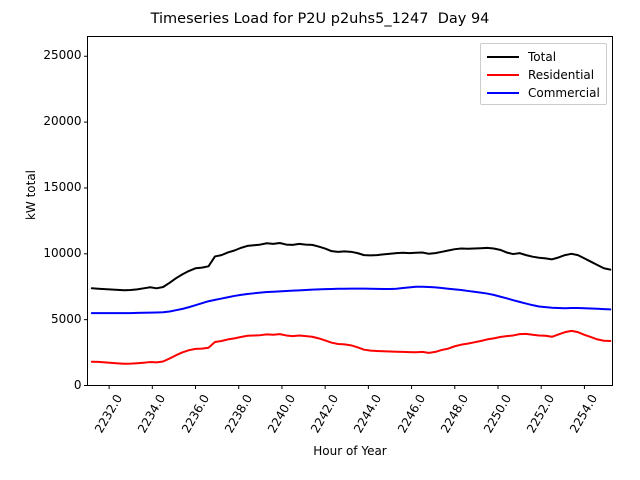 The height and width of the screenshot is (480, 640). What do you see at coordinates (503, 57) in the screenshot?
I see `legend-swatch-total` at bounding box center [503, 57].